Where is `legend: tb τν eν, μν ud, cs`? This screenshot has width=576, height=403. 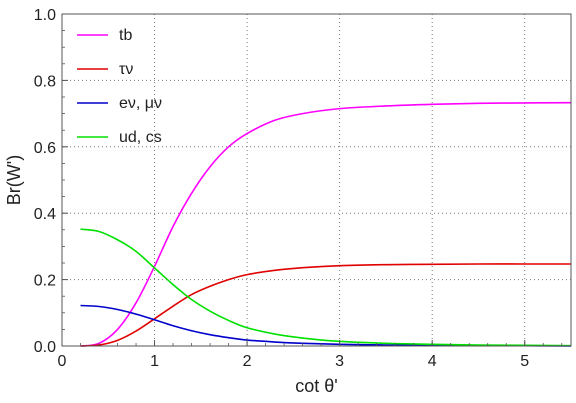 legend: tb τν eν, μν ud, cs is located at coordinates (119, 86).